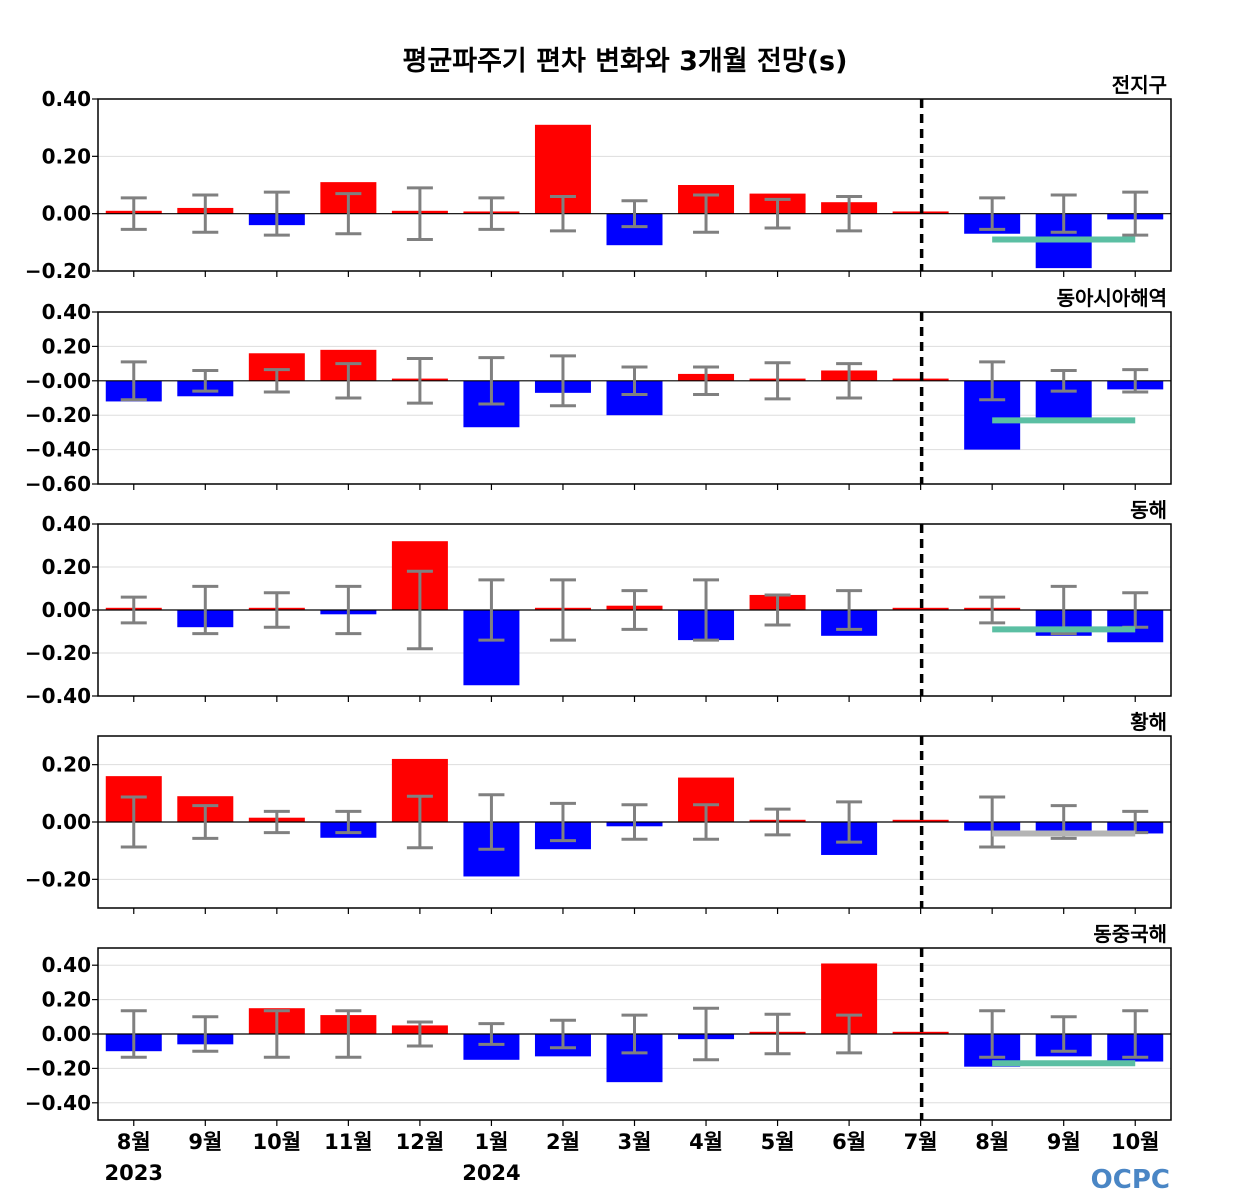 Image resolution: width=1250 pixels, height=1200 pixels. I want to click on ocpc-logo: OCPC, so click(1130, 1180).